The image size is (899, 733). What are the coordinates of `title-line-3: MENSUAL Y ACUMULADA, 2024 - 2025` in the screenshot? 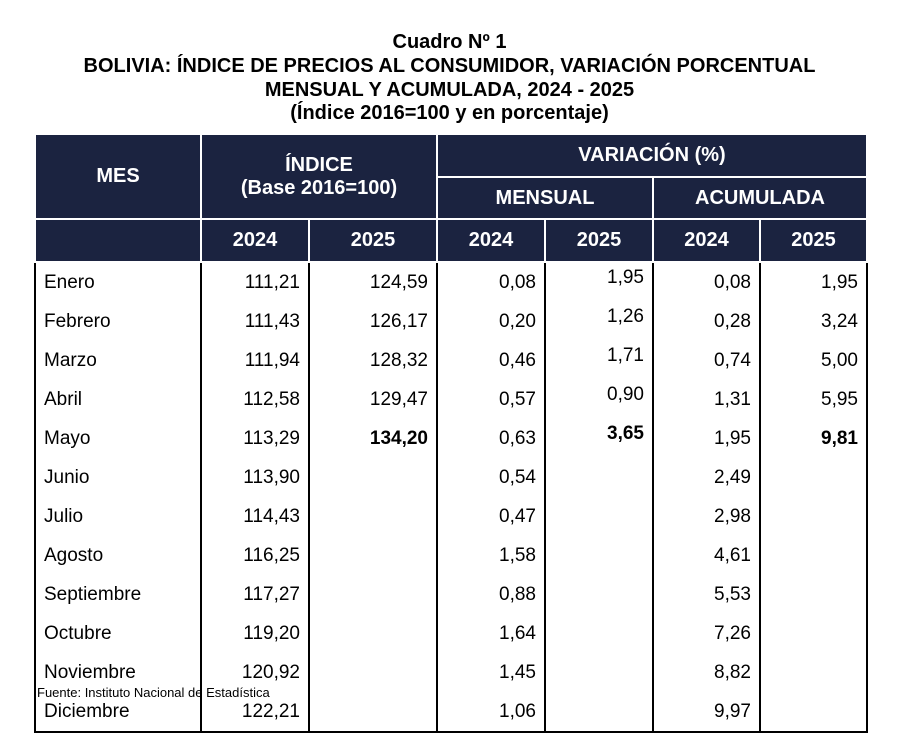 It's located at (449, 90).